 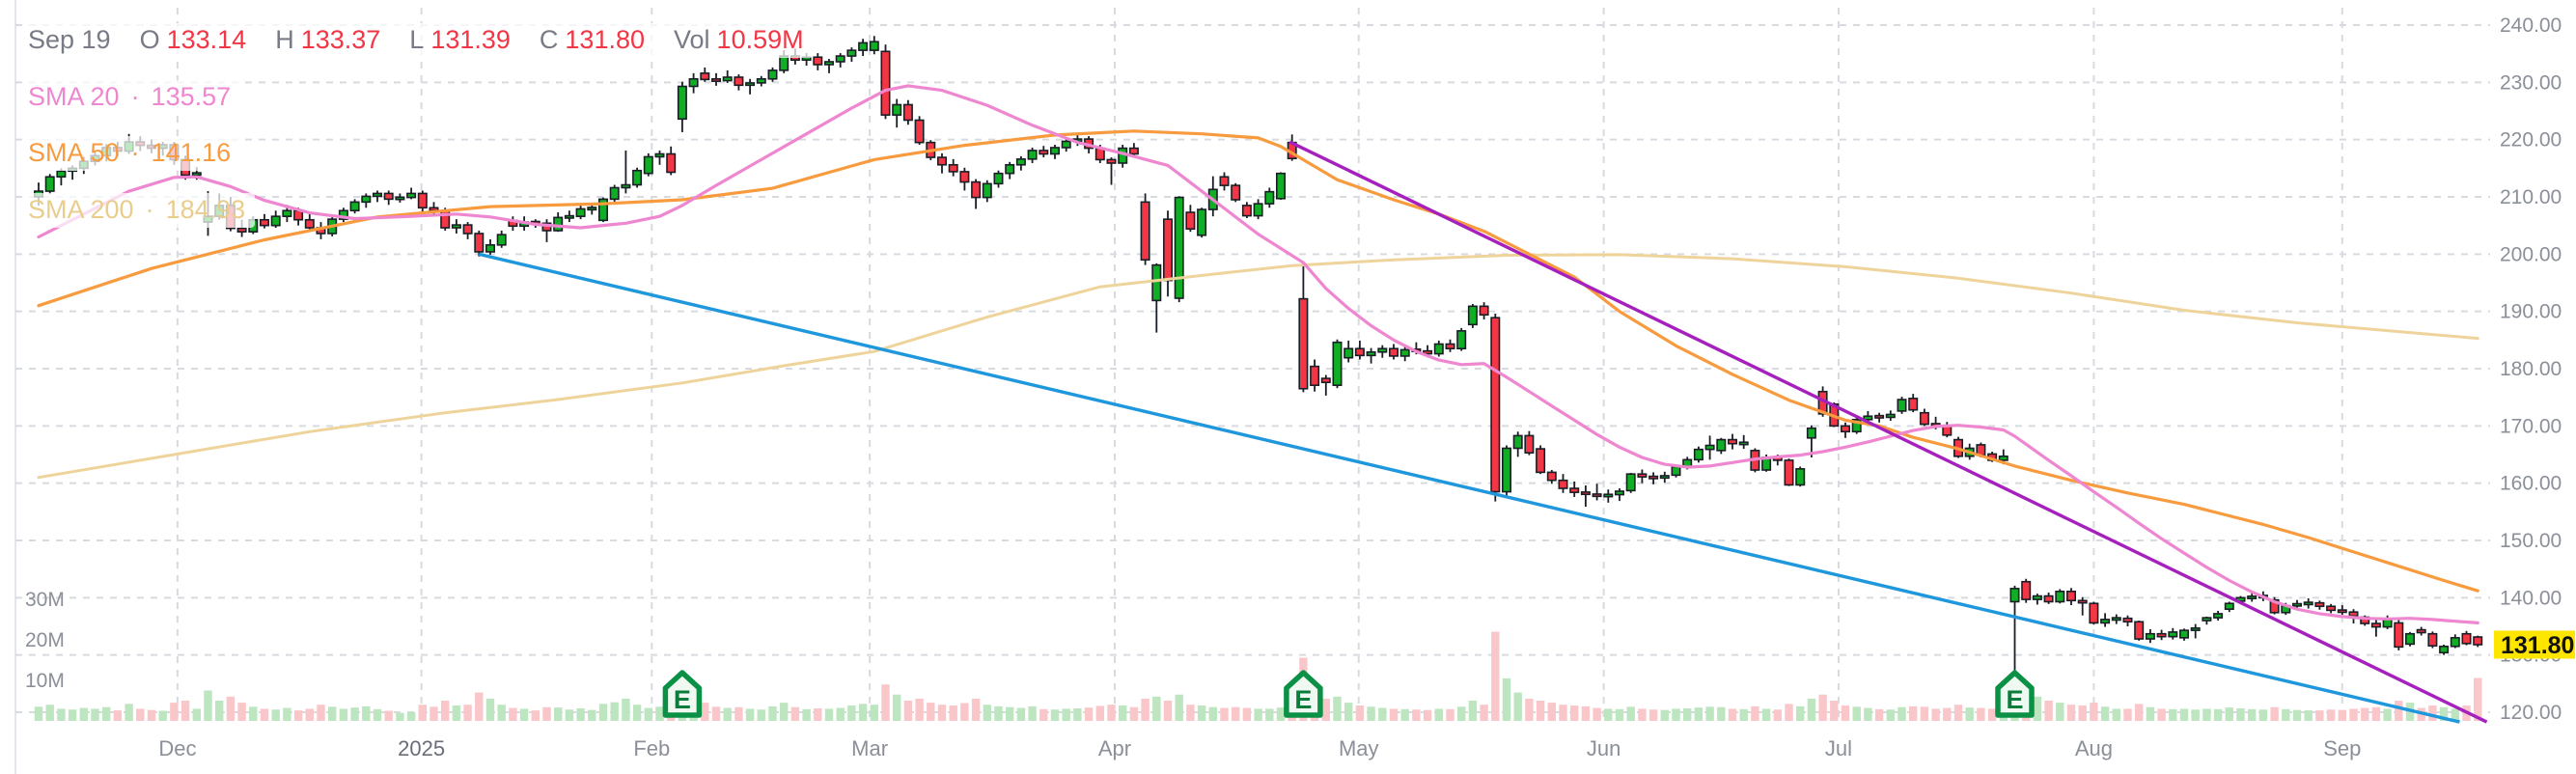 What do you see at coordinates (2531, 254) in the screenshot?
I see `svg-text: 200.00` at bounding box center [2531, 254].